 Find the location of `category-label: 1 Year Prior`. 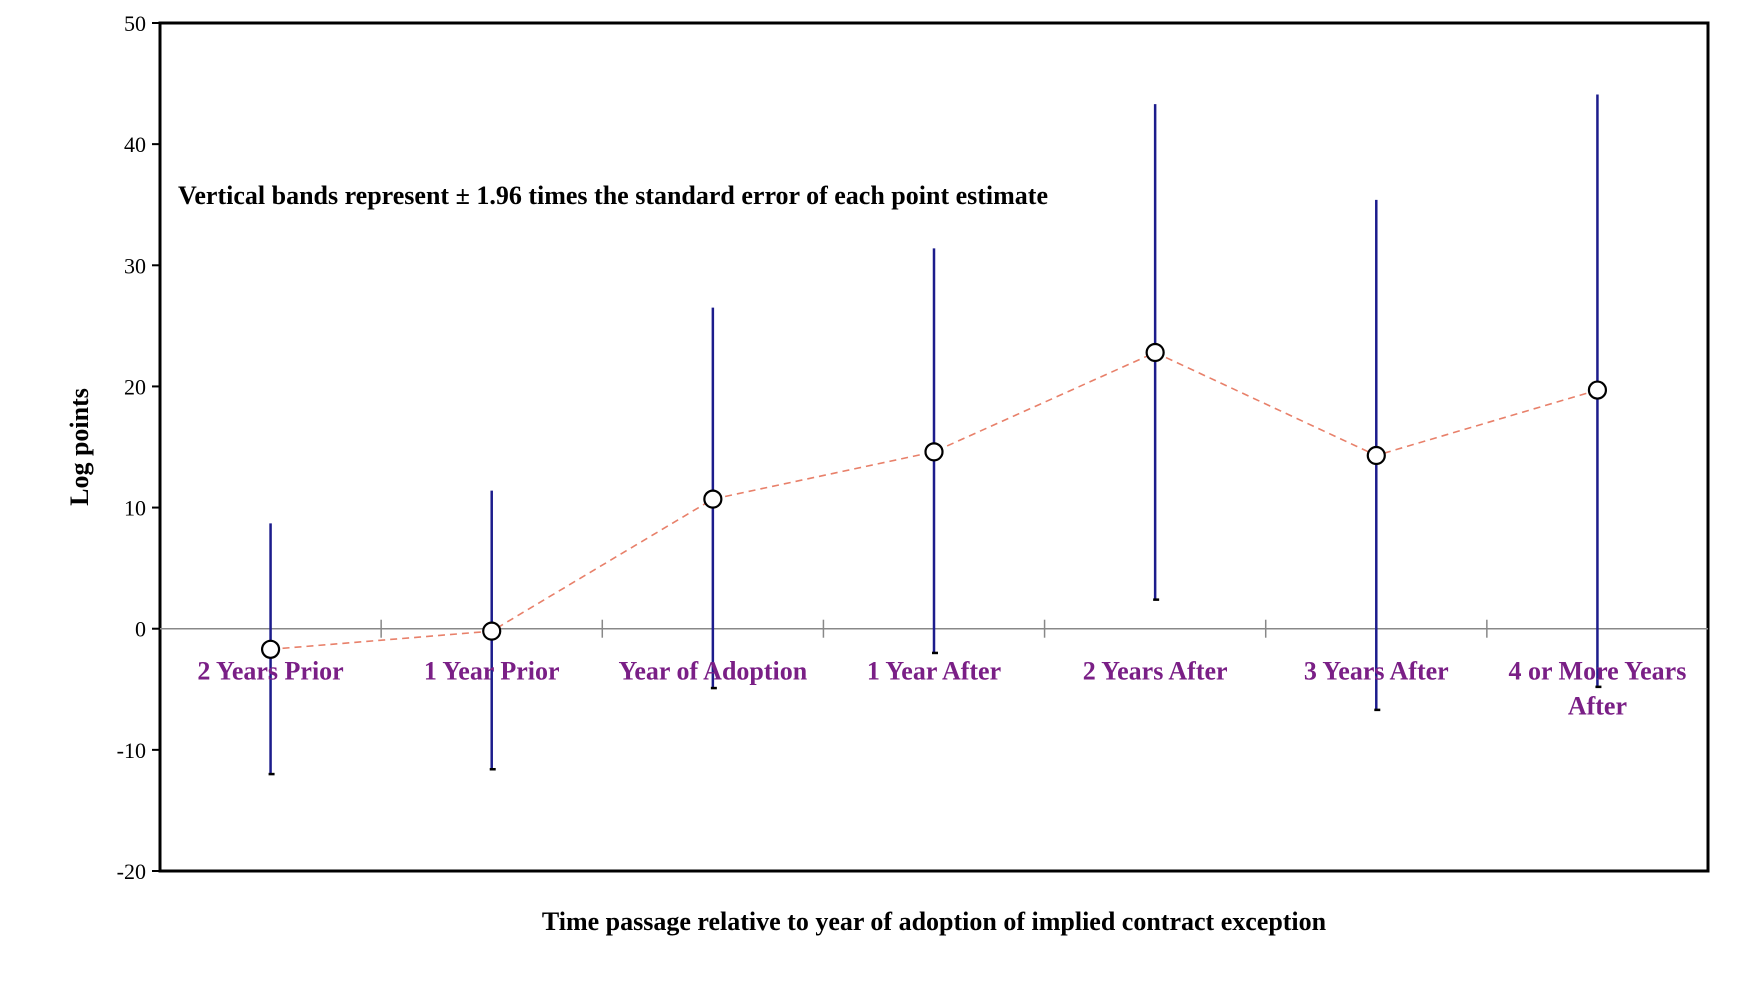

category-label: 1 Year Prior is located at coordinates (492, 671).